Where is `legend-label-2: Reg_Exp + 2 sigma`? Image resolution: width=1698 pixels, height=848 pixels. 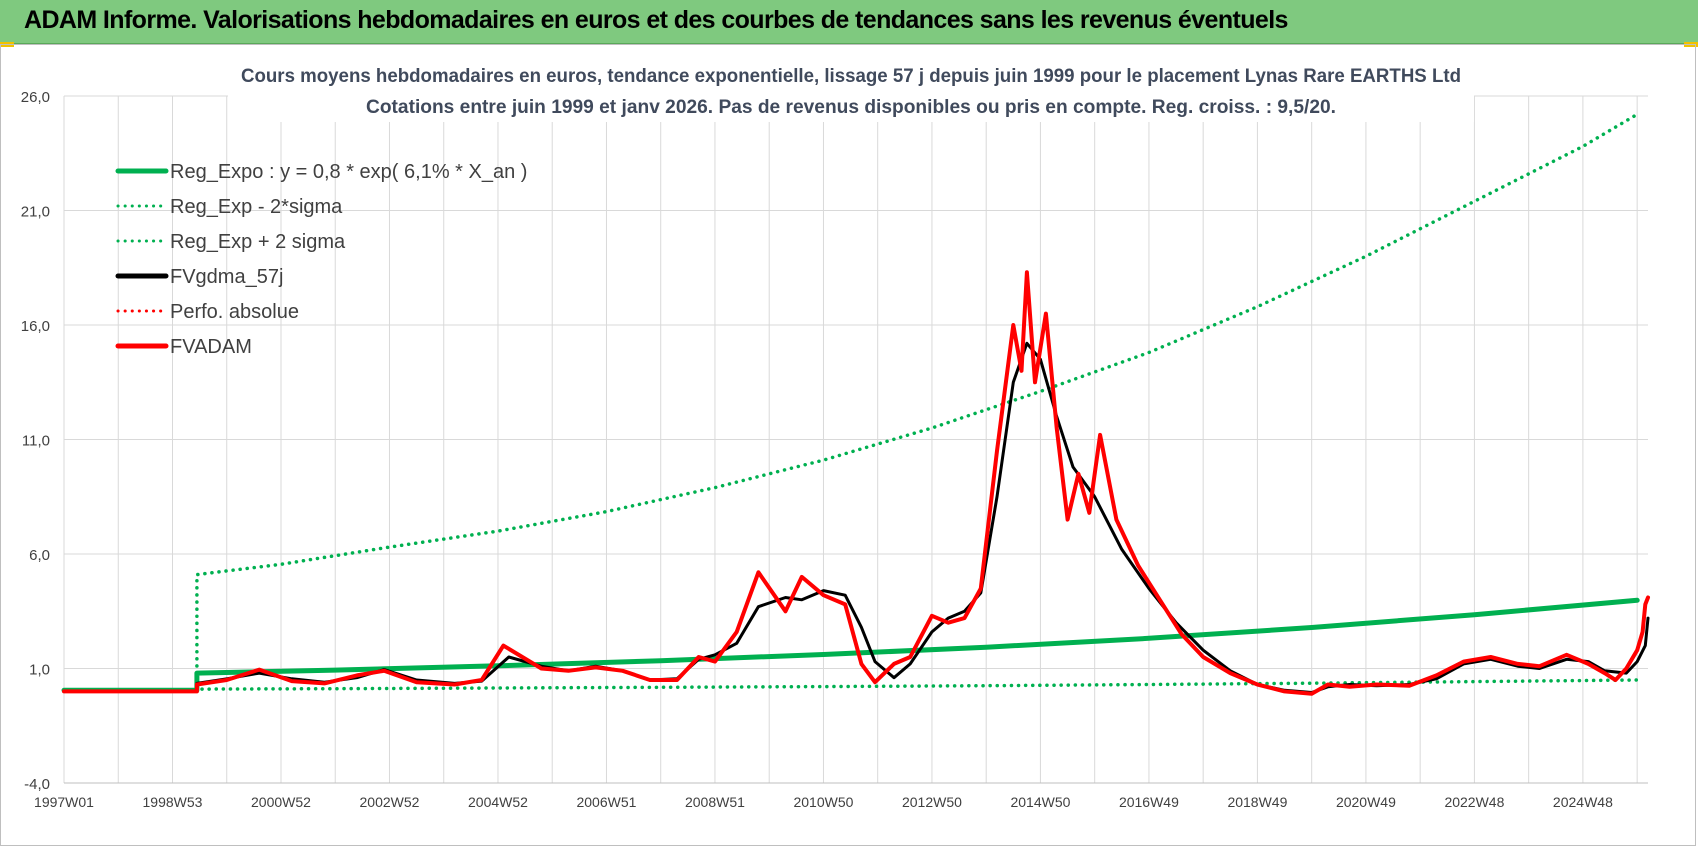 legend-label-2: Reg_Exp + 2 sigma is located at coordinates (258, 242).